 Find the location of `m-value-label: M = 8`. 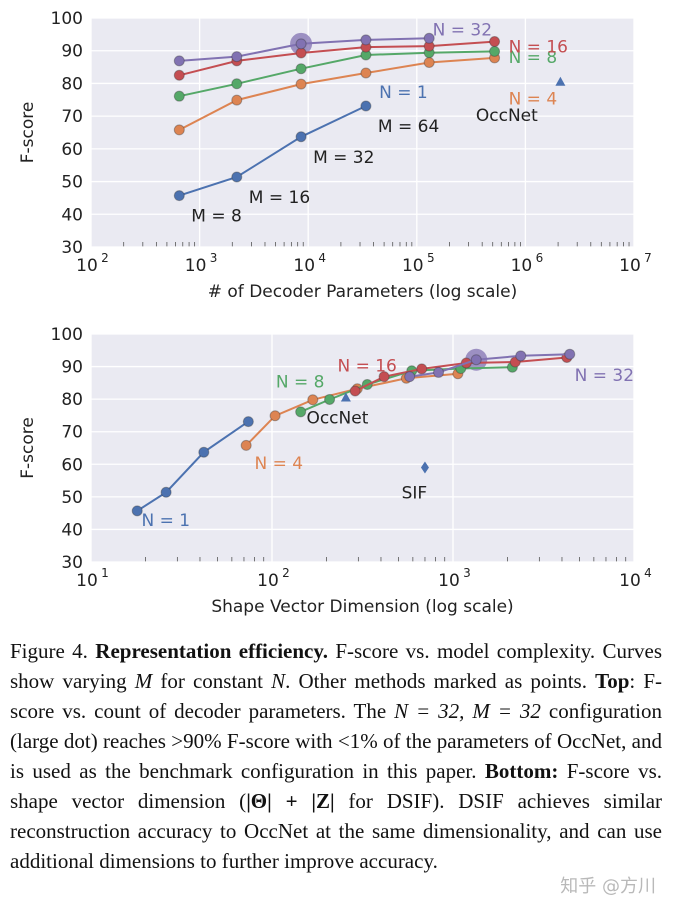

m-value-label: M = 8 is located at coordinates (216, 217).